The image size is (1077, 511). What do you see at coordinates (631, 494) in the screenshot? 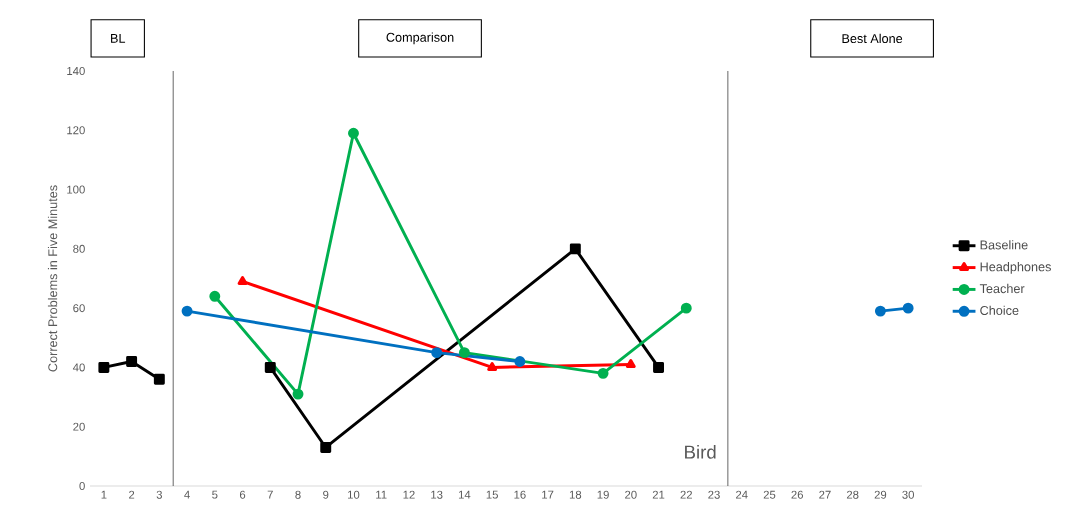
I see `x-tick-label: 20` at bounding box center [631, 494].